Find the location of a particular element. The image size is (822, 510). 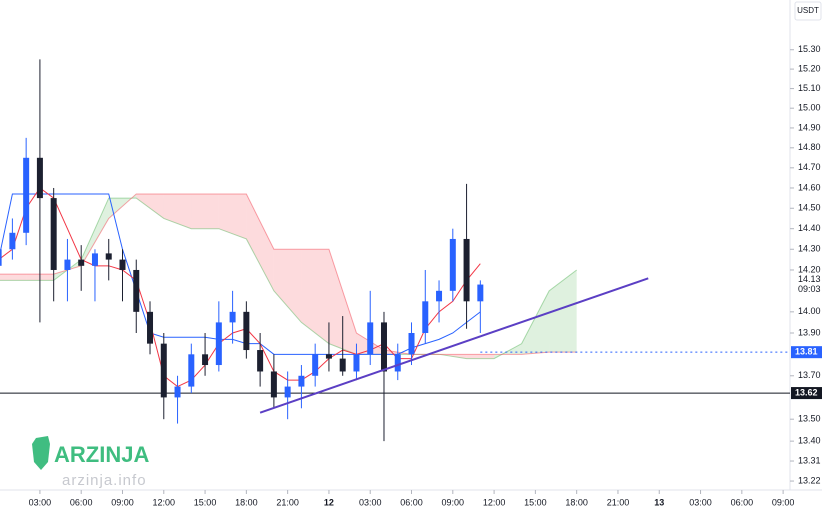

trendline is located at coordinates (454, 345).